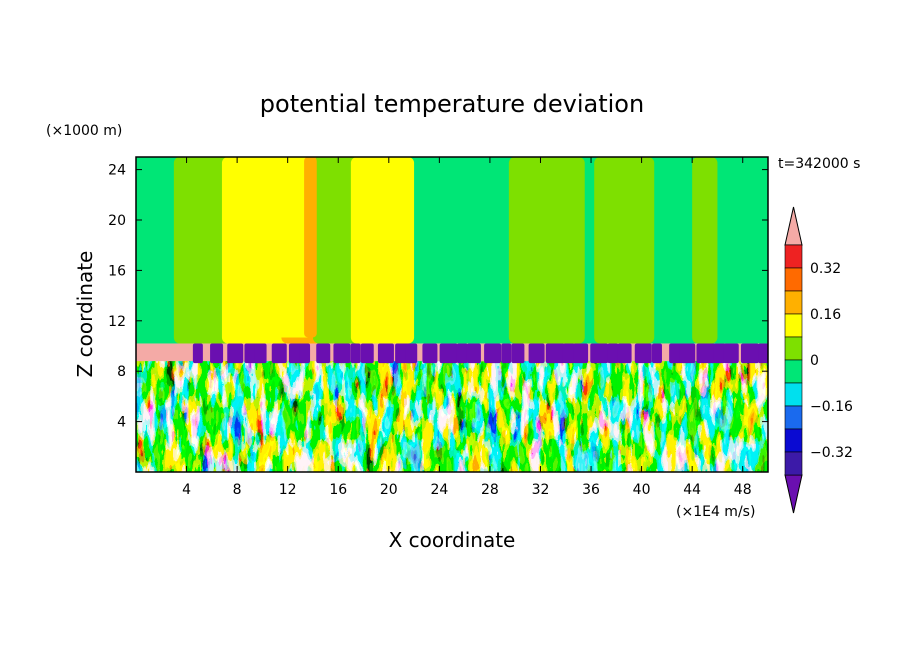 This screenshot has width=904, height=654. Describe the element at coordinates (541, 490) in the screenshot. I see `x-tick-label-32: 32` at that location.